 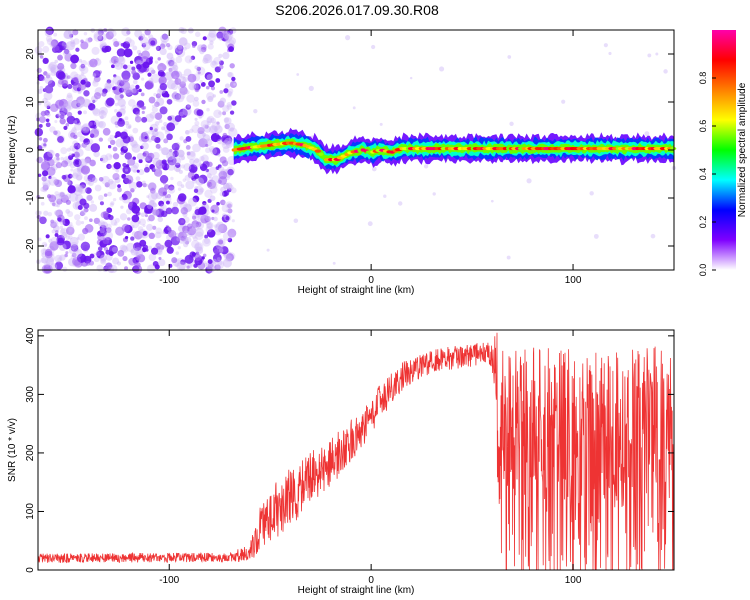 I want to click on signal-core, so click(x=318, y=151).